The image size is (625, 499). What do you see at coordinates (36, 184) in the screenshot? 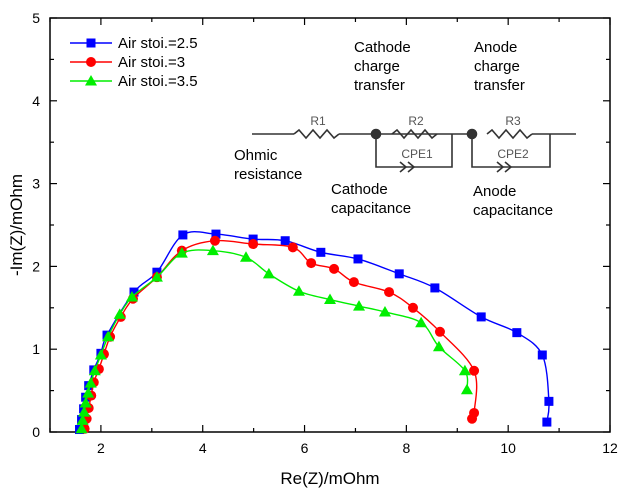
I see `y-tick-label: 3` at bounding box center [36, 184].